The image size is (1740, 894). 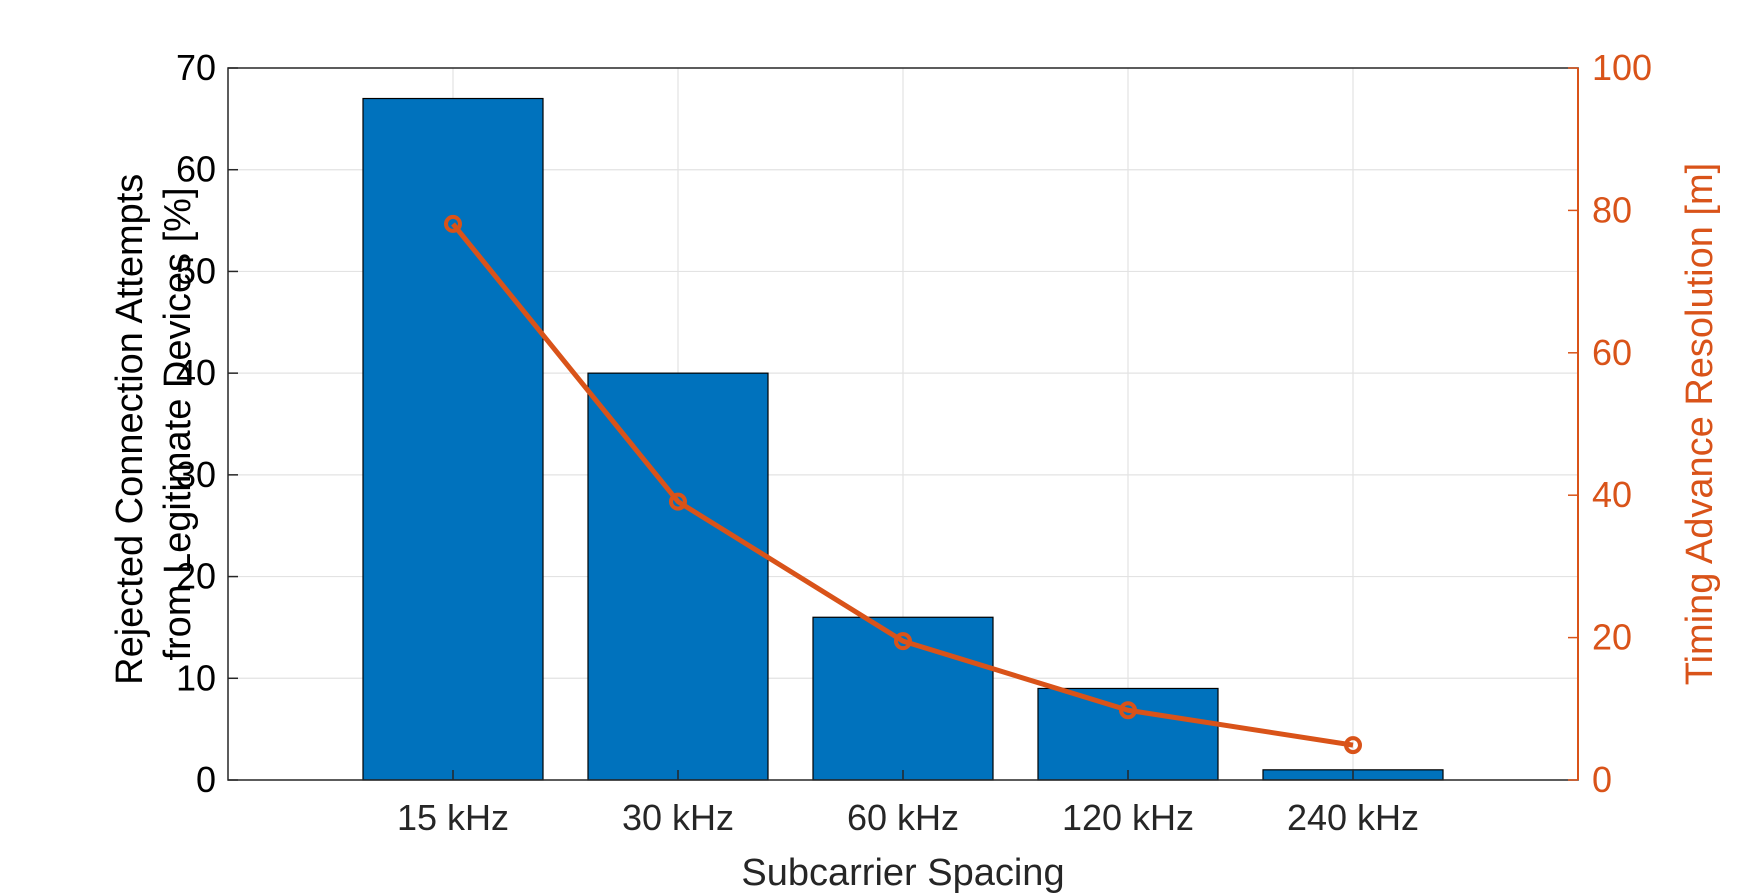 I want to click on left-tick-label: 60, so click(x=196, y=169).